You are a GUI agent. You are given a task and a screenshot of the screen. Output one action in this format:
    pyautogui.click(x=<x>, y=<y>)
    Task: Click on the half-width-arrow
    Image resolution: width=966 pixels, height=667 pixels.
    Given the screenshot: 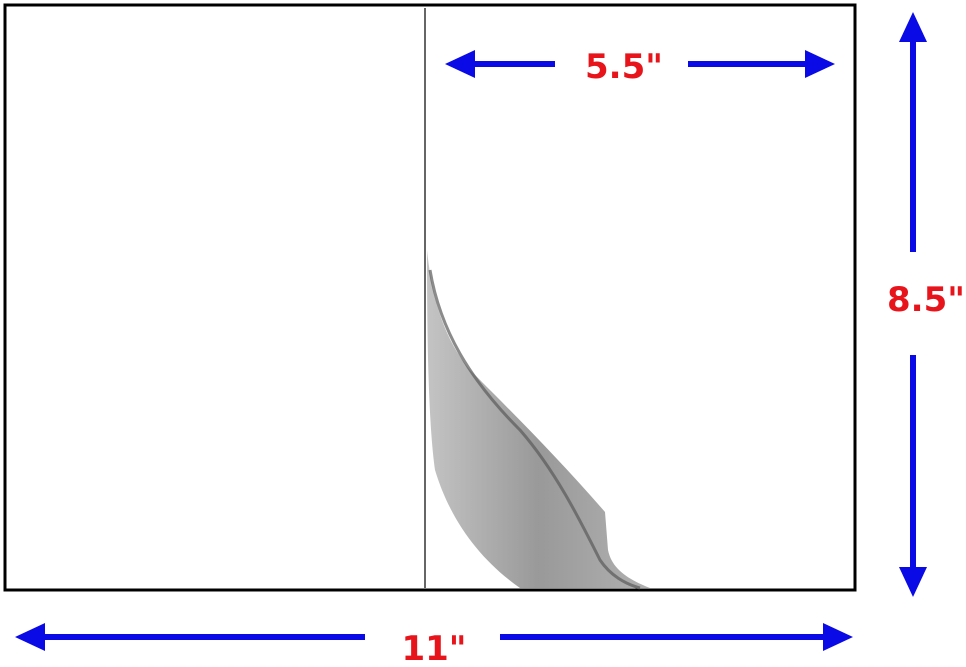 What is the action you would take?
    pyautogui.click(x=640, y=64)
    